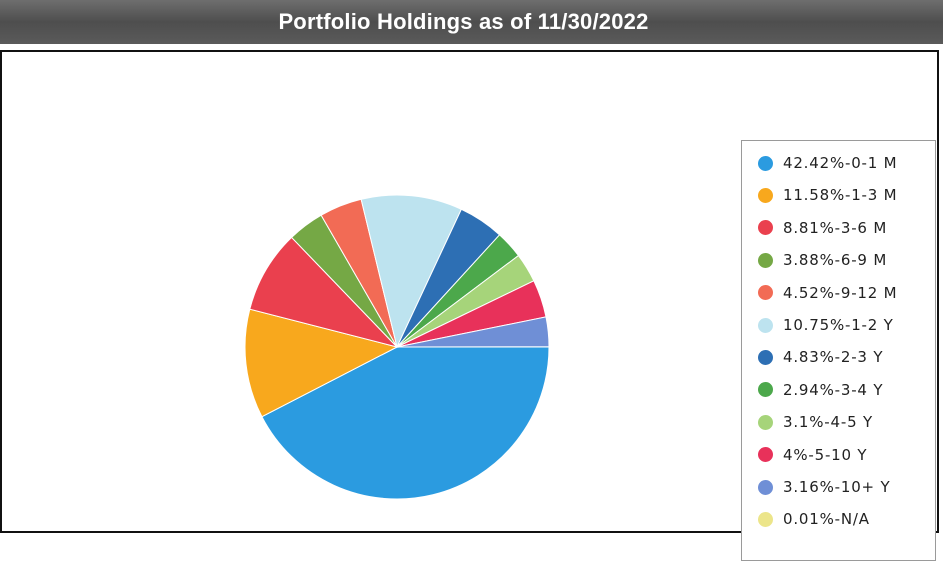 The height and width of the screenshot is (561, 943). I want to click on legend-label: 3.1%-4-5 Y, so click(828, 422).